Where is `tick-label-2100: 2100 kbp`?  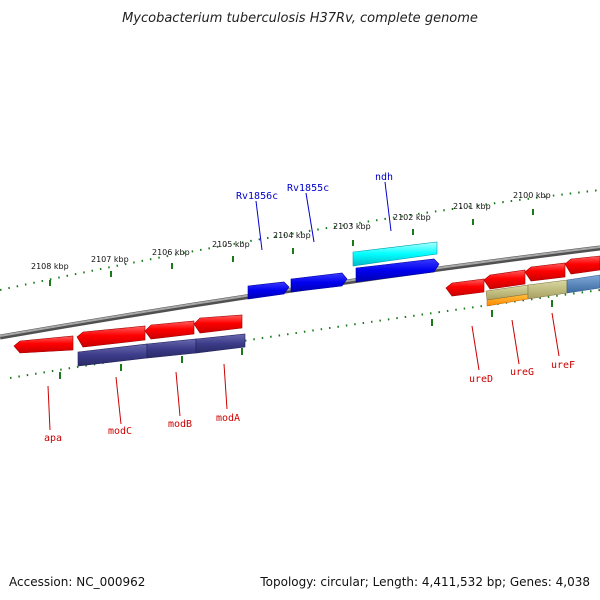
tick-label-2100: 2100 kbp is located at coordinates (532, 195).